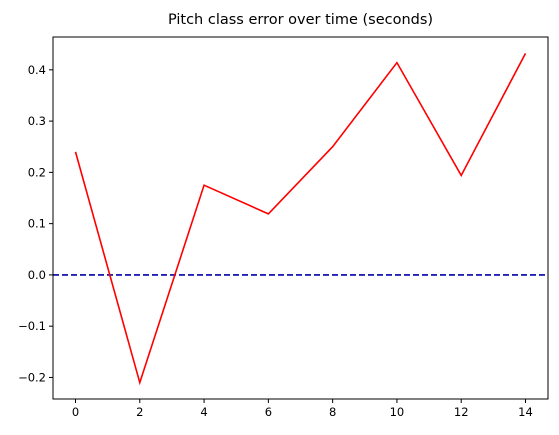 The image size is (559, 435). I want to click on x-tick-label: 8, so click(332, 412).